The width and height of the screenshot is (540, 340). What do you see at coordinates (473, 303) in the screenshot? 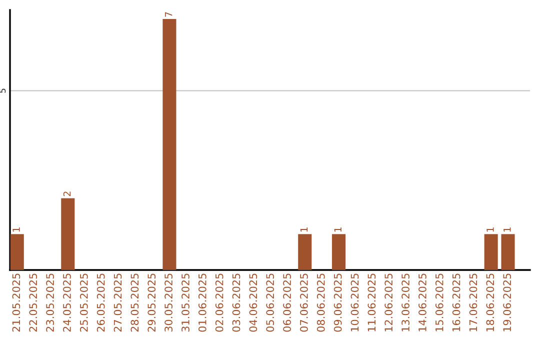
I see `x-tick-label: 17.06.2025` at bounding box center [473, 303].